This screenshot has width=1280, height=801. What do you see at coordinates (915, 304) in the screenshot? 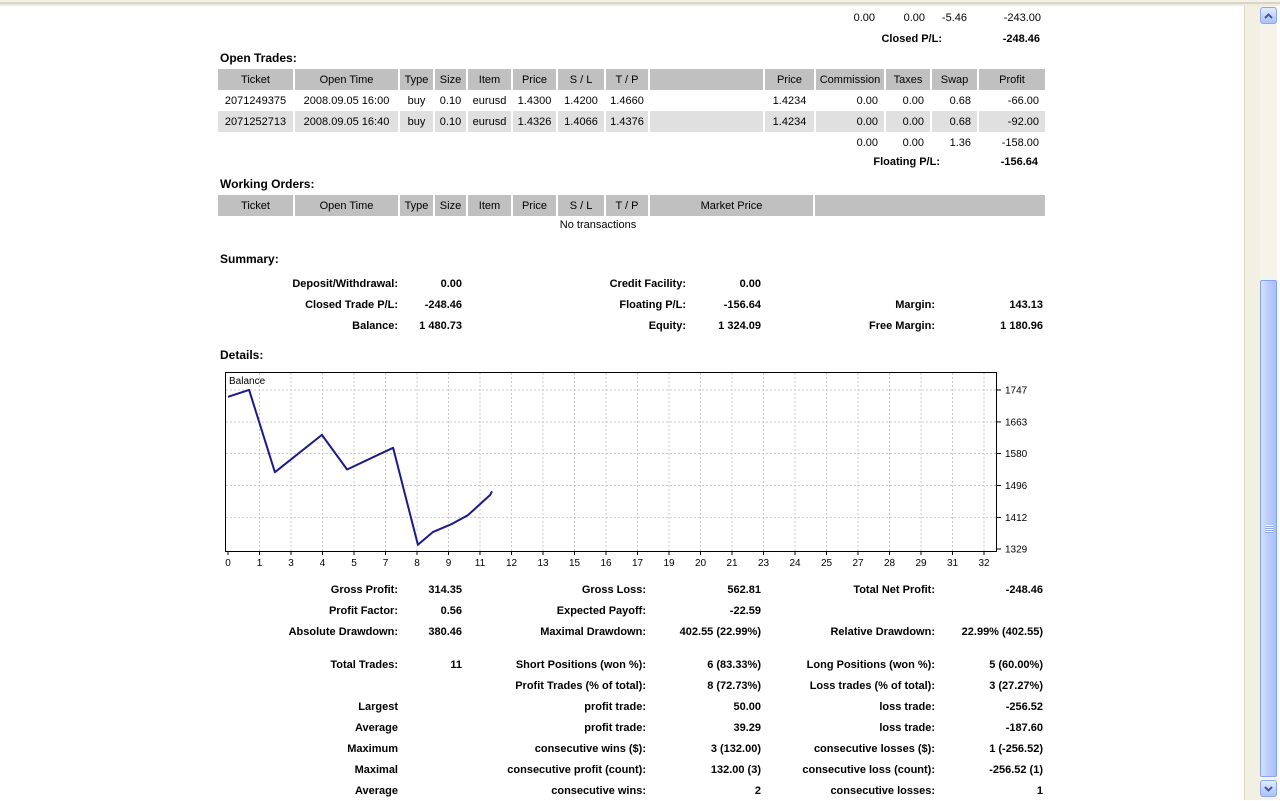
I see `label: Margin:` at bounding box center [915, 304].